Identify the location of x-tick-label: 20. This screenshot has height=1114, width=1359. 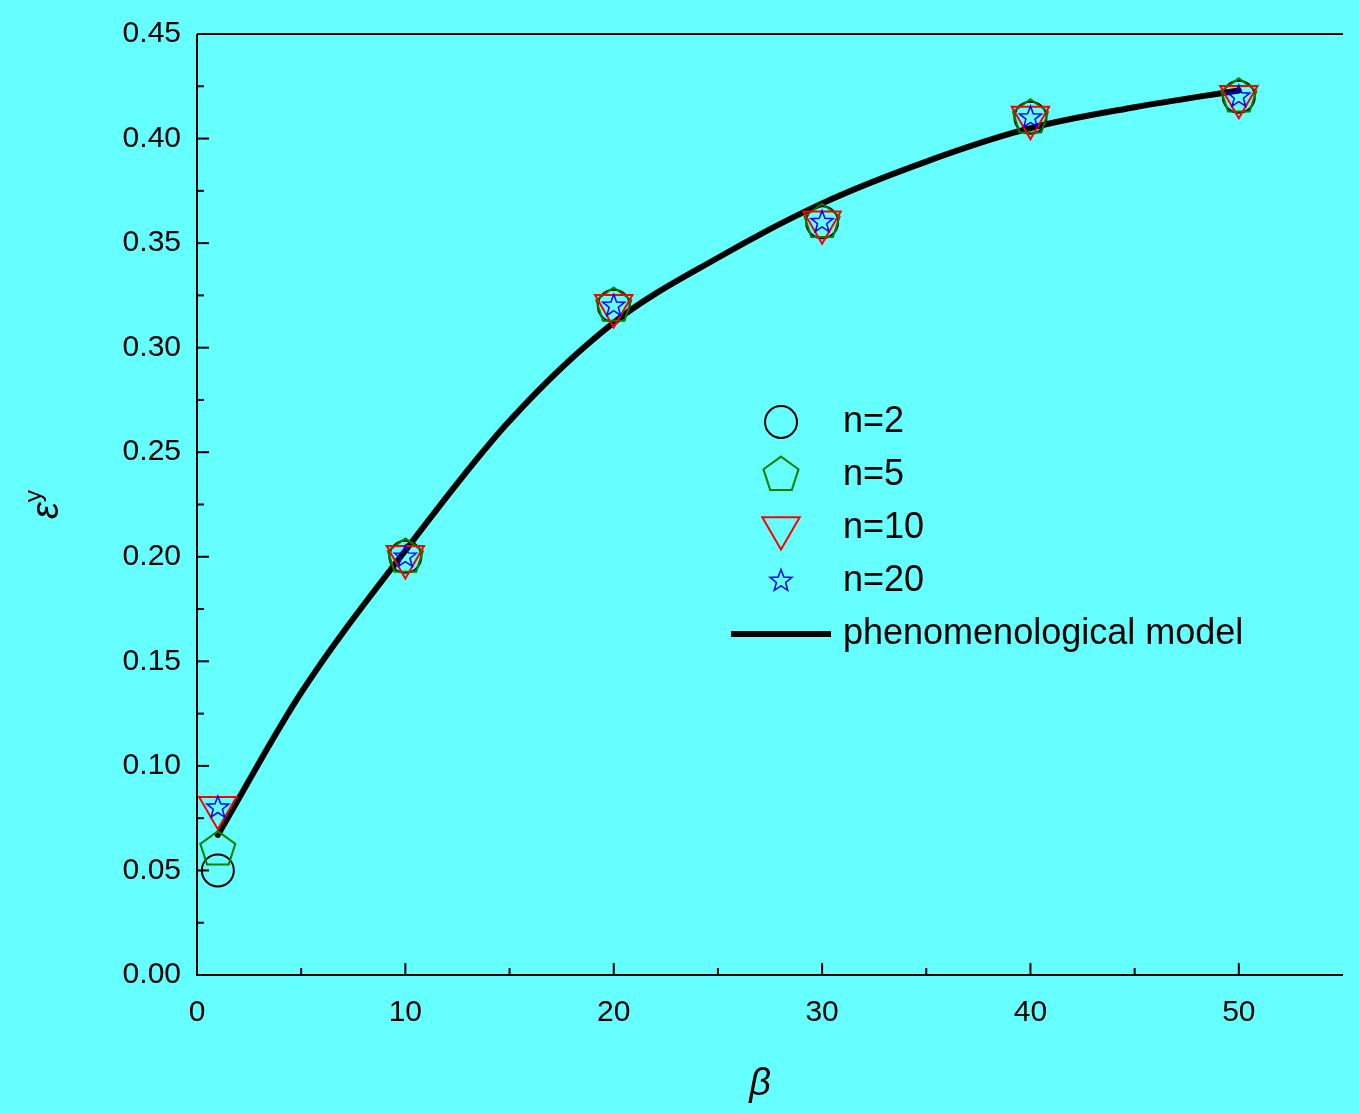
(614, 1011).